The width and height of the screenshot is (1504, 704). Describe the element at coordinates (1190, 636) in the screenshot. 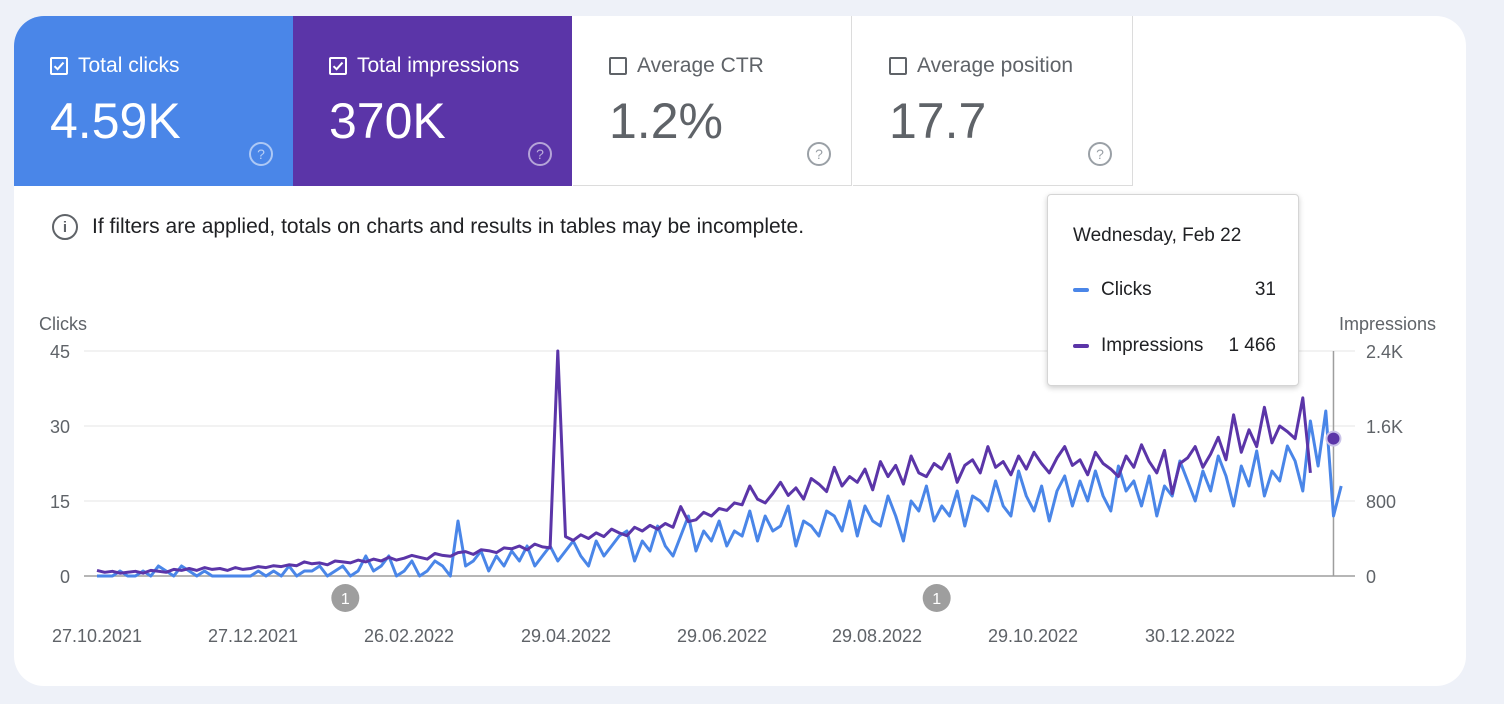

I see `x-tick-label: 30.12.2022` at that location.